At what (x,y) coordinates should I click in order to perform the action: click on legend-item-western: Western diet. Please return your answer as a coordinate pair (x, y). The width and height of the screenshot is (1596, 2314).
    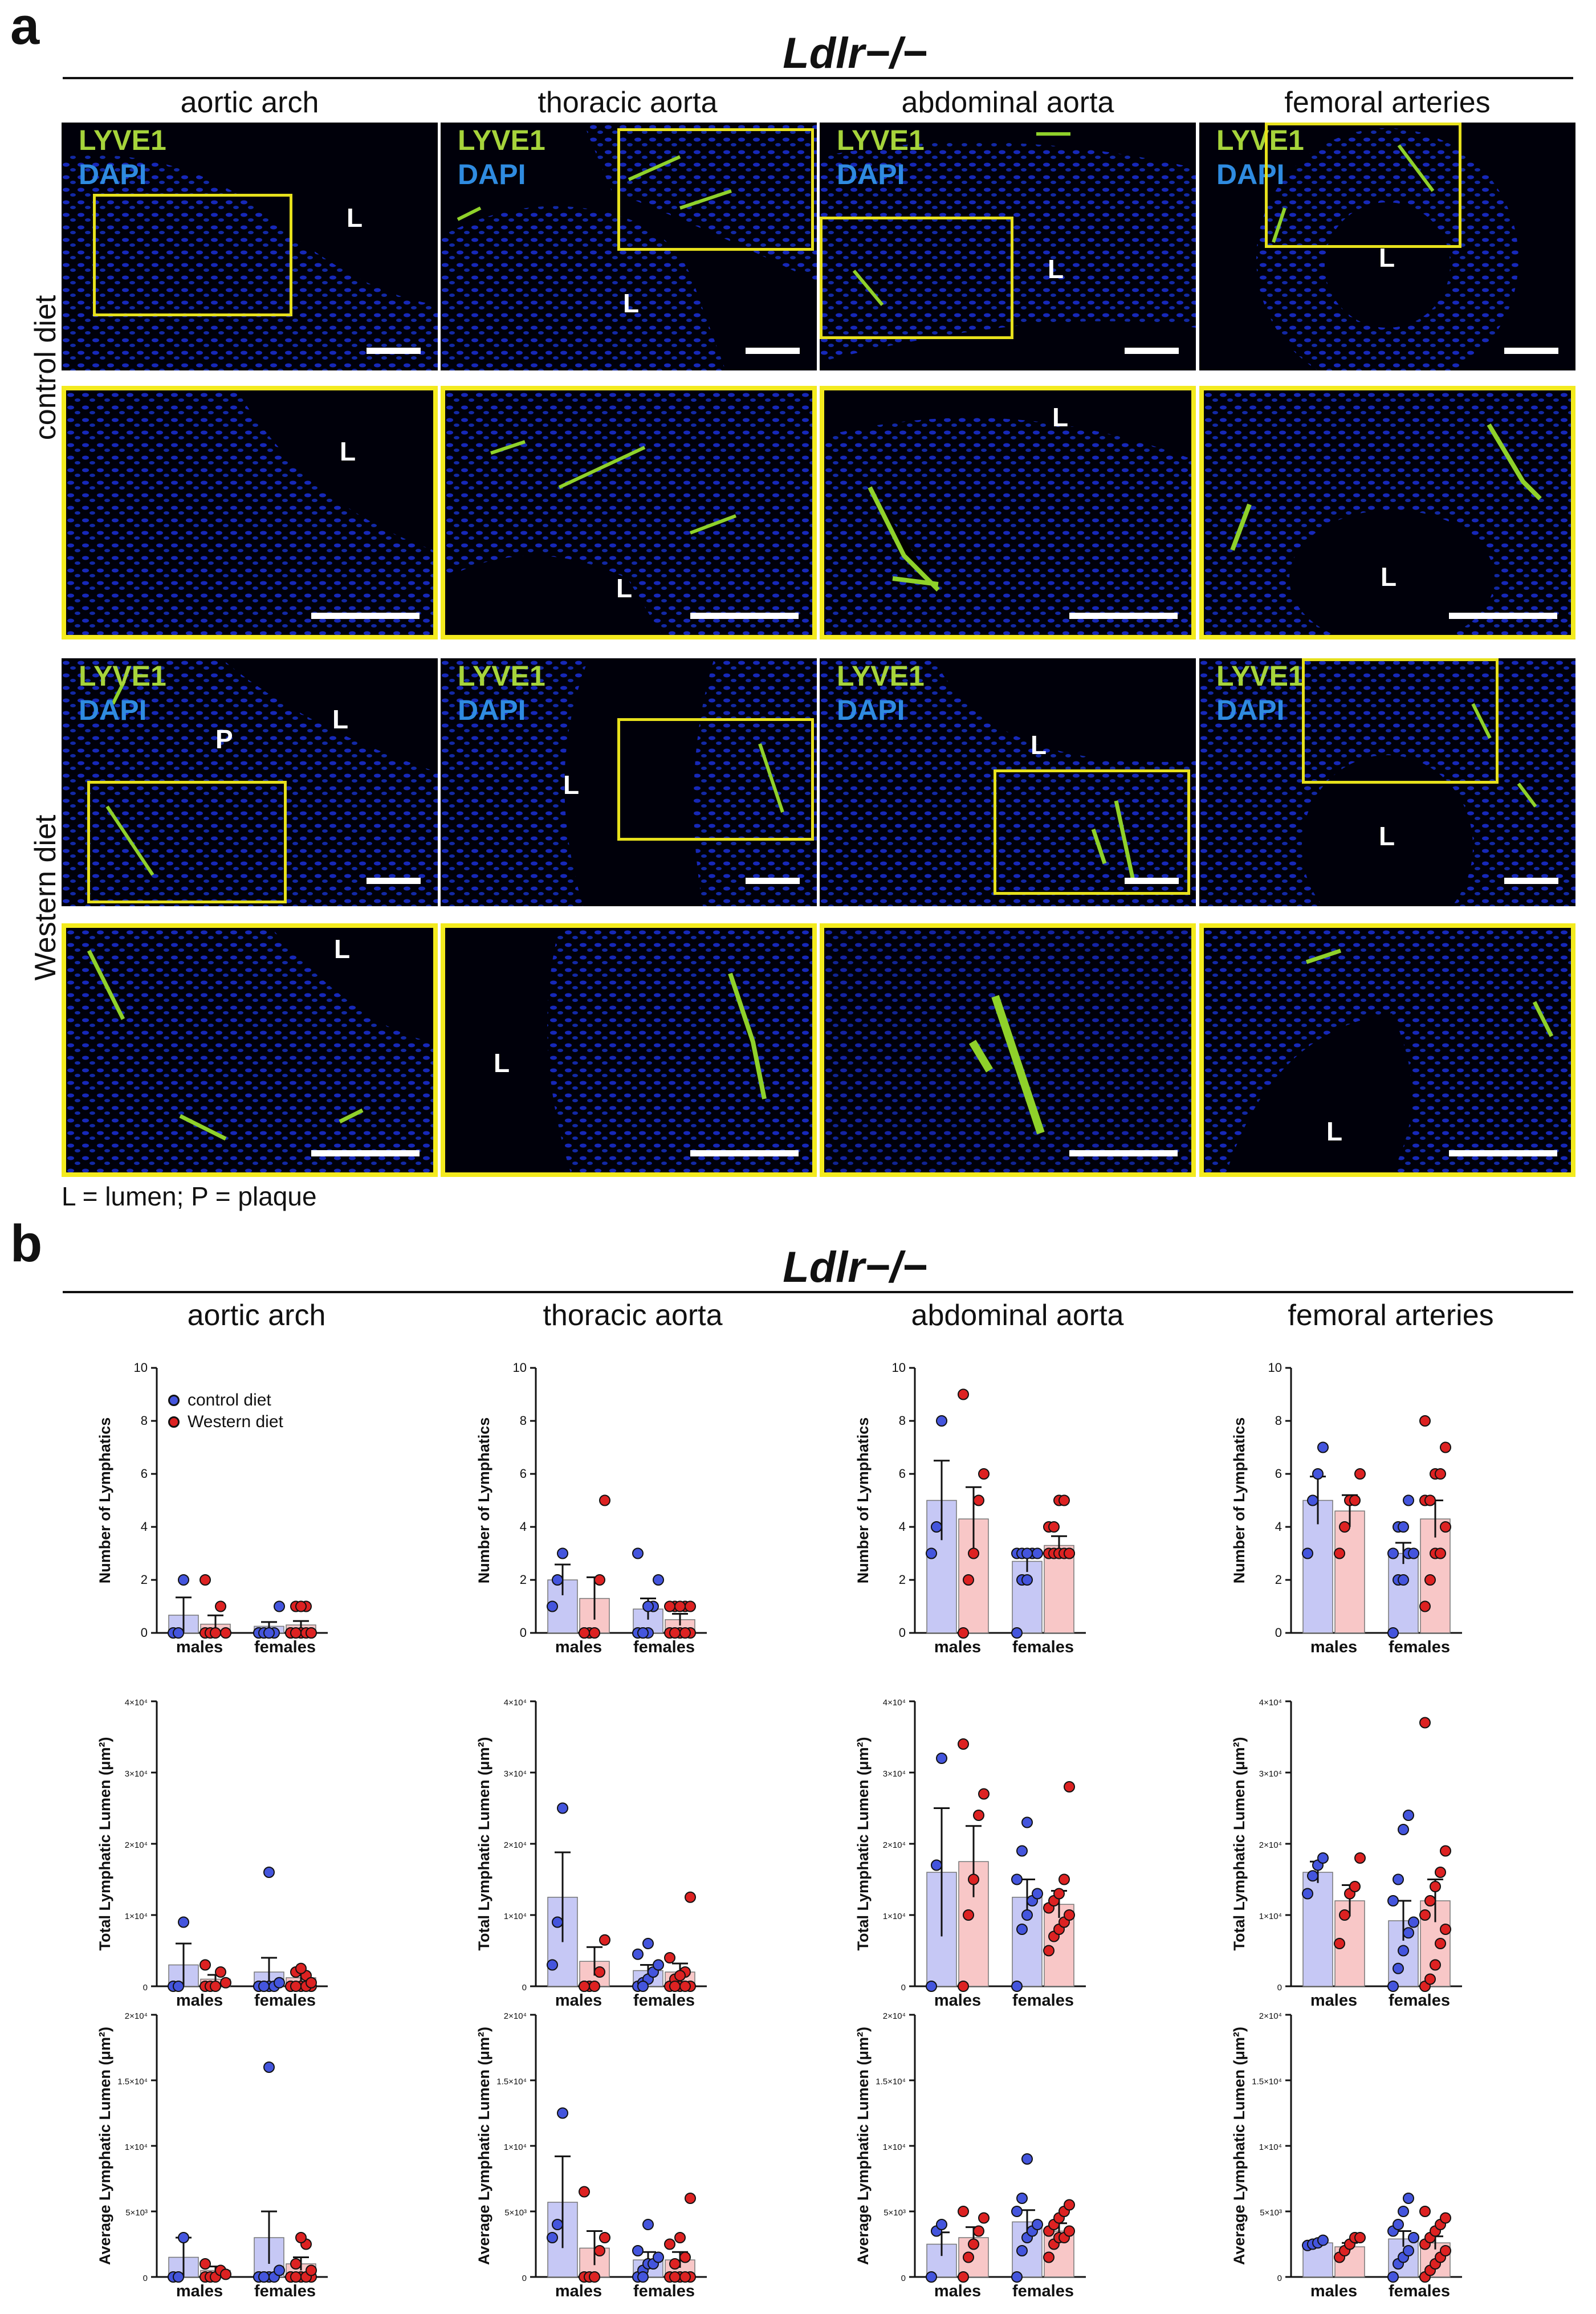
    Looking at the image, I should click on (225, 1422).